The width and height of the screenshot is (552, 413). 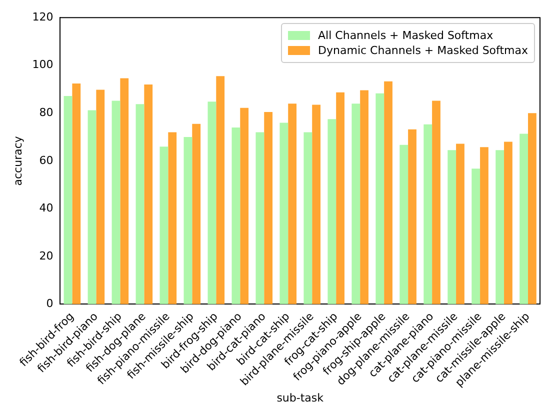 I want to click on legend-label: Dynamic Channels + Masked Softmax, so click(x=423, y=50).